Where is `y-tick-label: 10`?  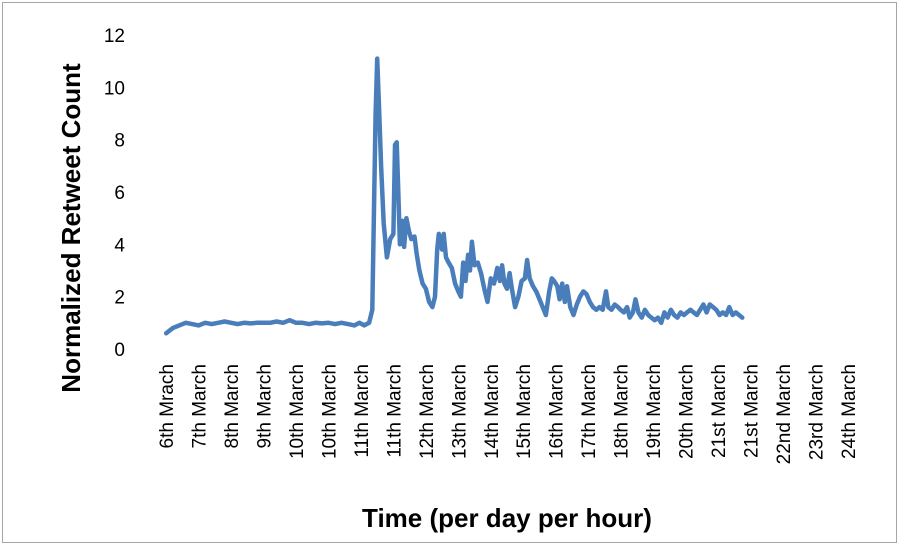 y-tick-label: 10 is located at coordinates (114, 88).